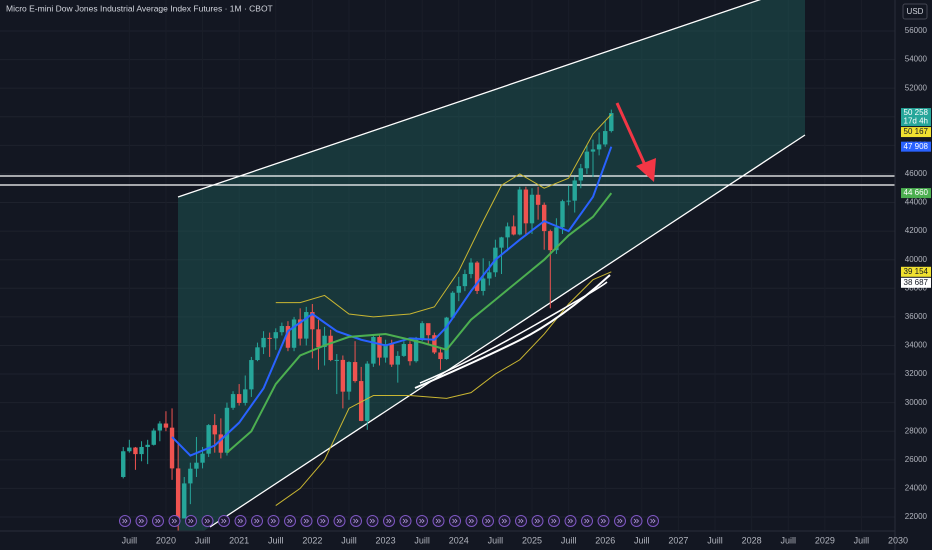 This screenshot has width=932, height=550. Describe the element at coordinates (916, 230) in the screenshot. I see `y-tick-label: 42000` at that location.